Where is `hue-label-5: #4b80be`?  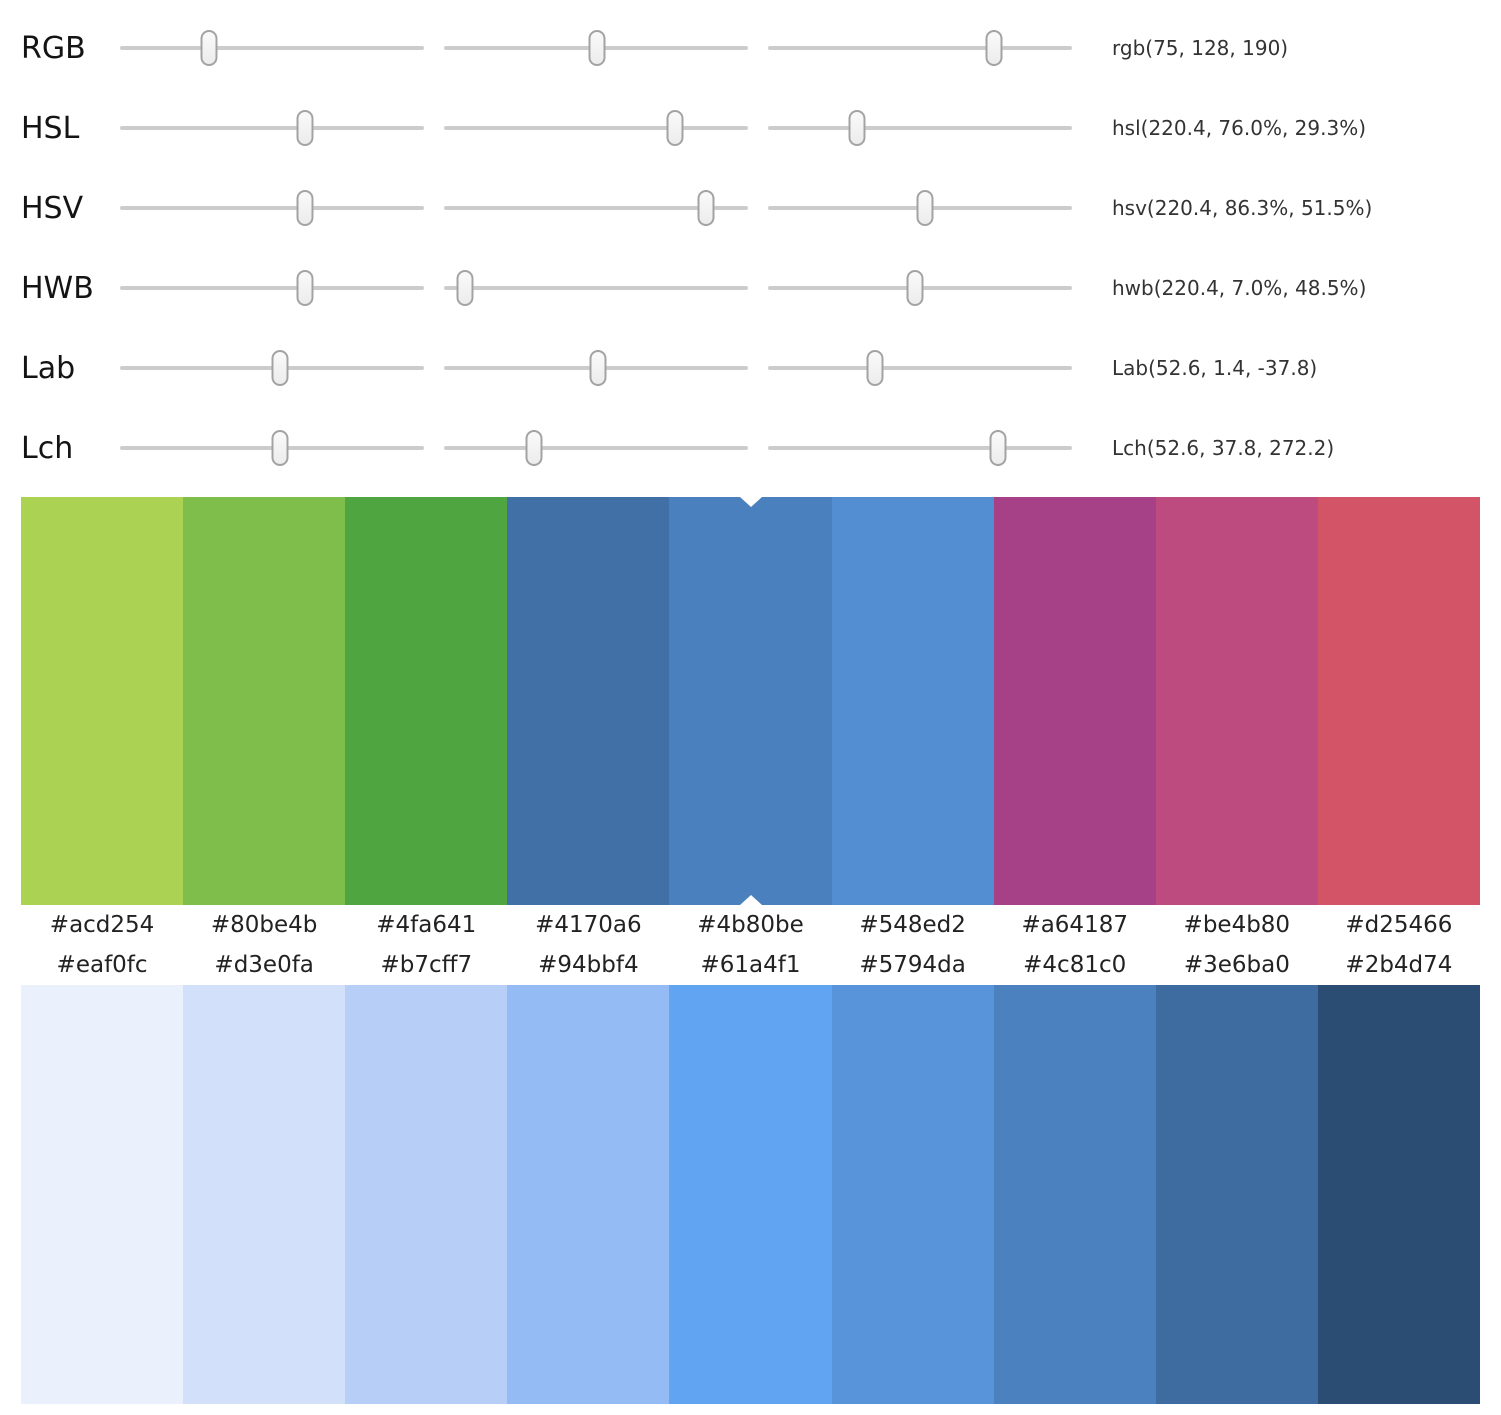 hue-label-5: #4b80be is located at coordinates (750, 925).